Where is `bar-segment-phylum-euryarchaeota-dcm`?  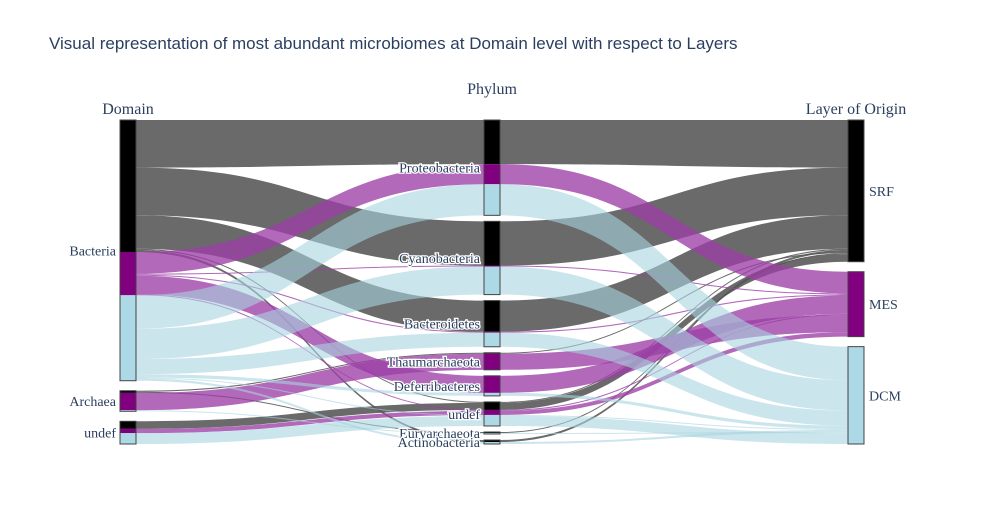
bar-segment-phylum-euryarchaeota-dcm is located at coordinates (492, 433).